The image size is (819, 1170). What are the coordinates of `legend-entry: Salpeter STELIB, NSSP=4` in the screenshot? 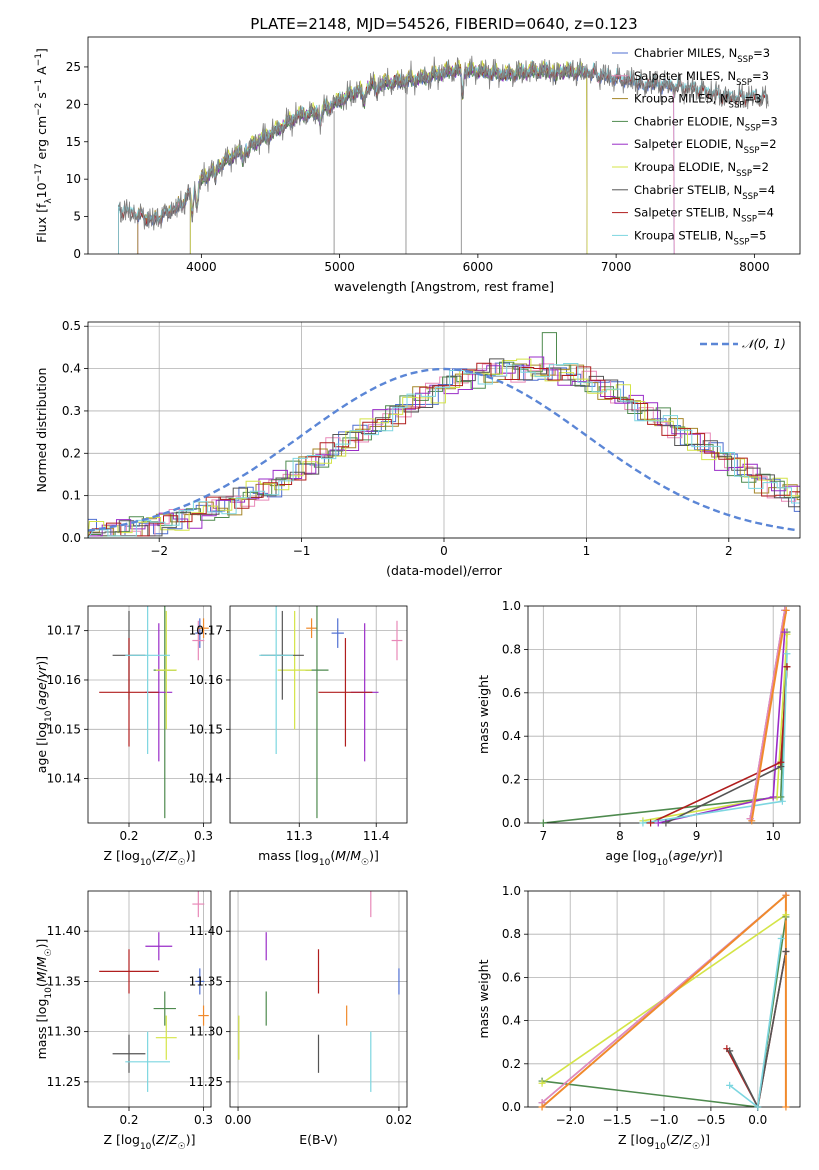 It's located at (704, 215).